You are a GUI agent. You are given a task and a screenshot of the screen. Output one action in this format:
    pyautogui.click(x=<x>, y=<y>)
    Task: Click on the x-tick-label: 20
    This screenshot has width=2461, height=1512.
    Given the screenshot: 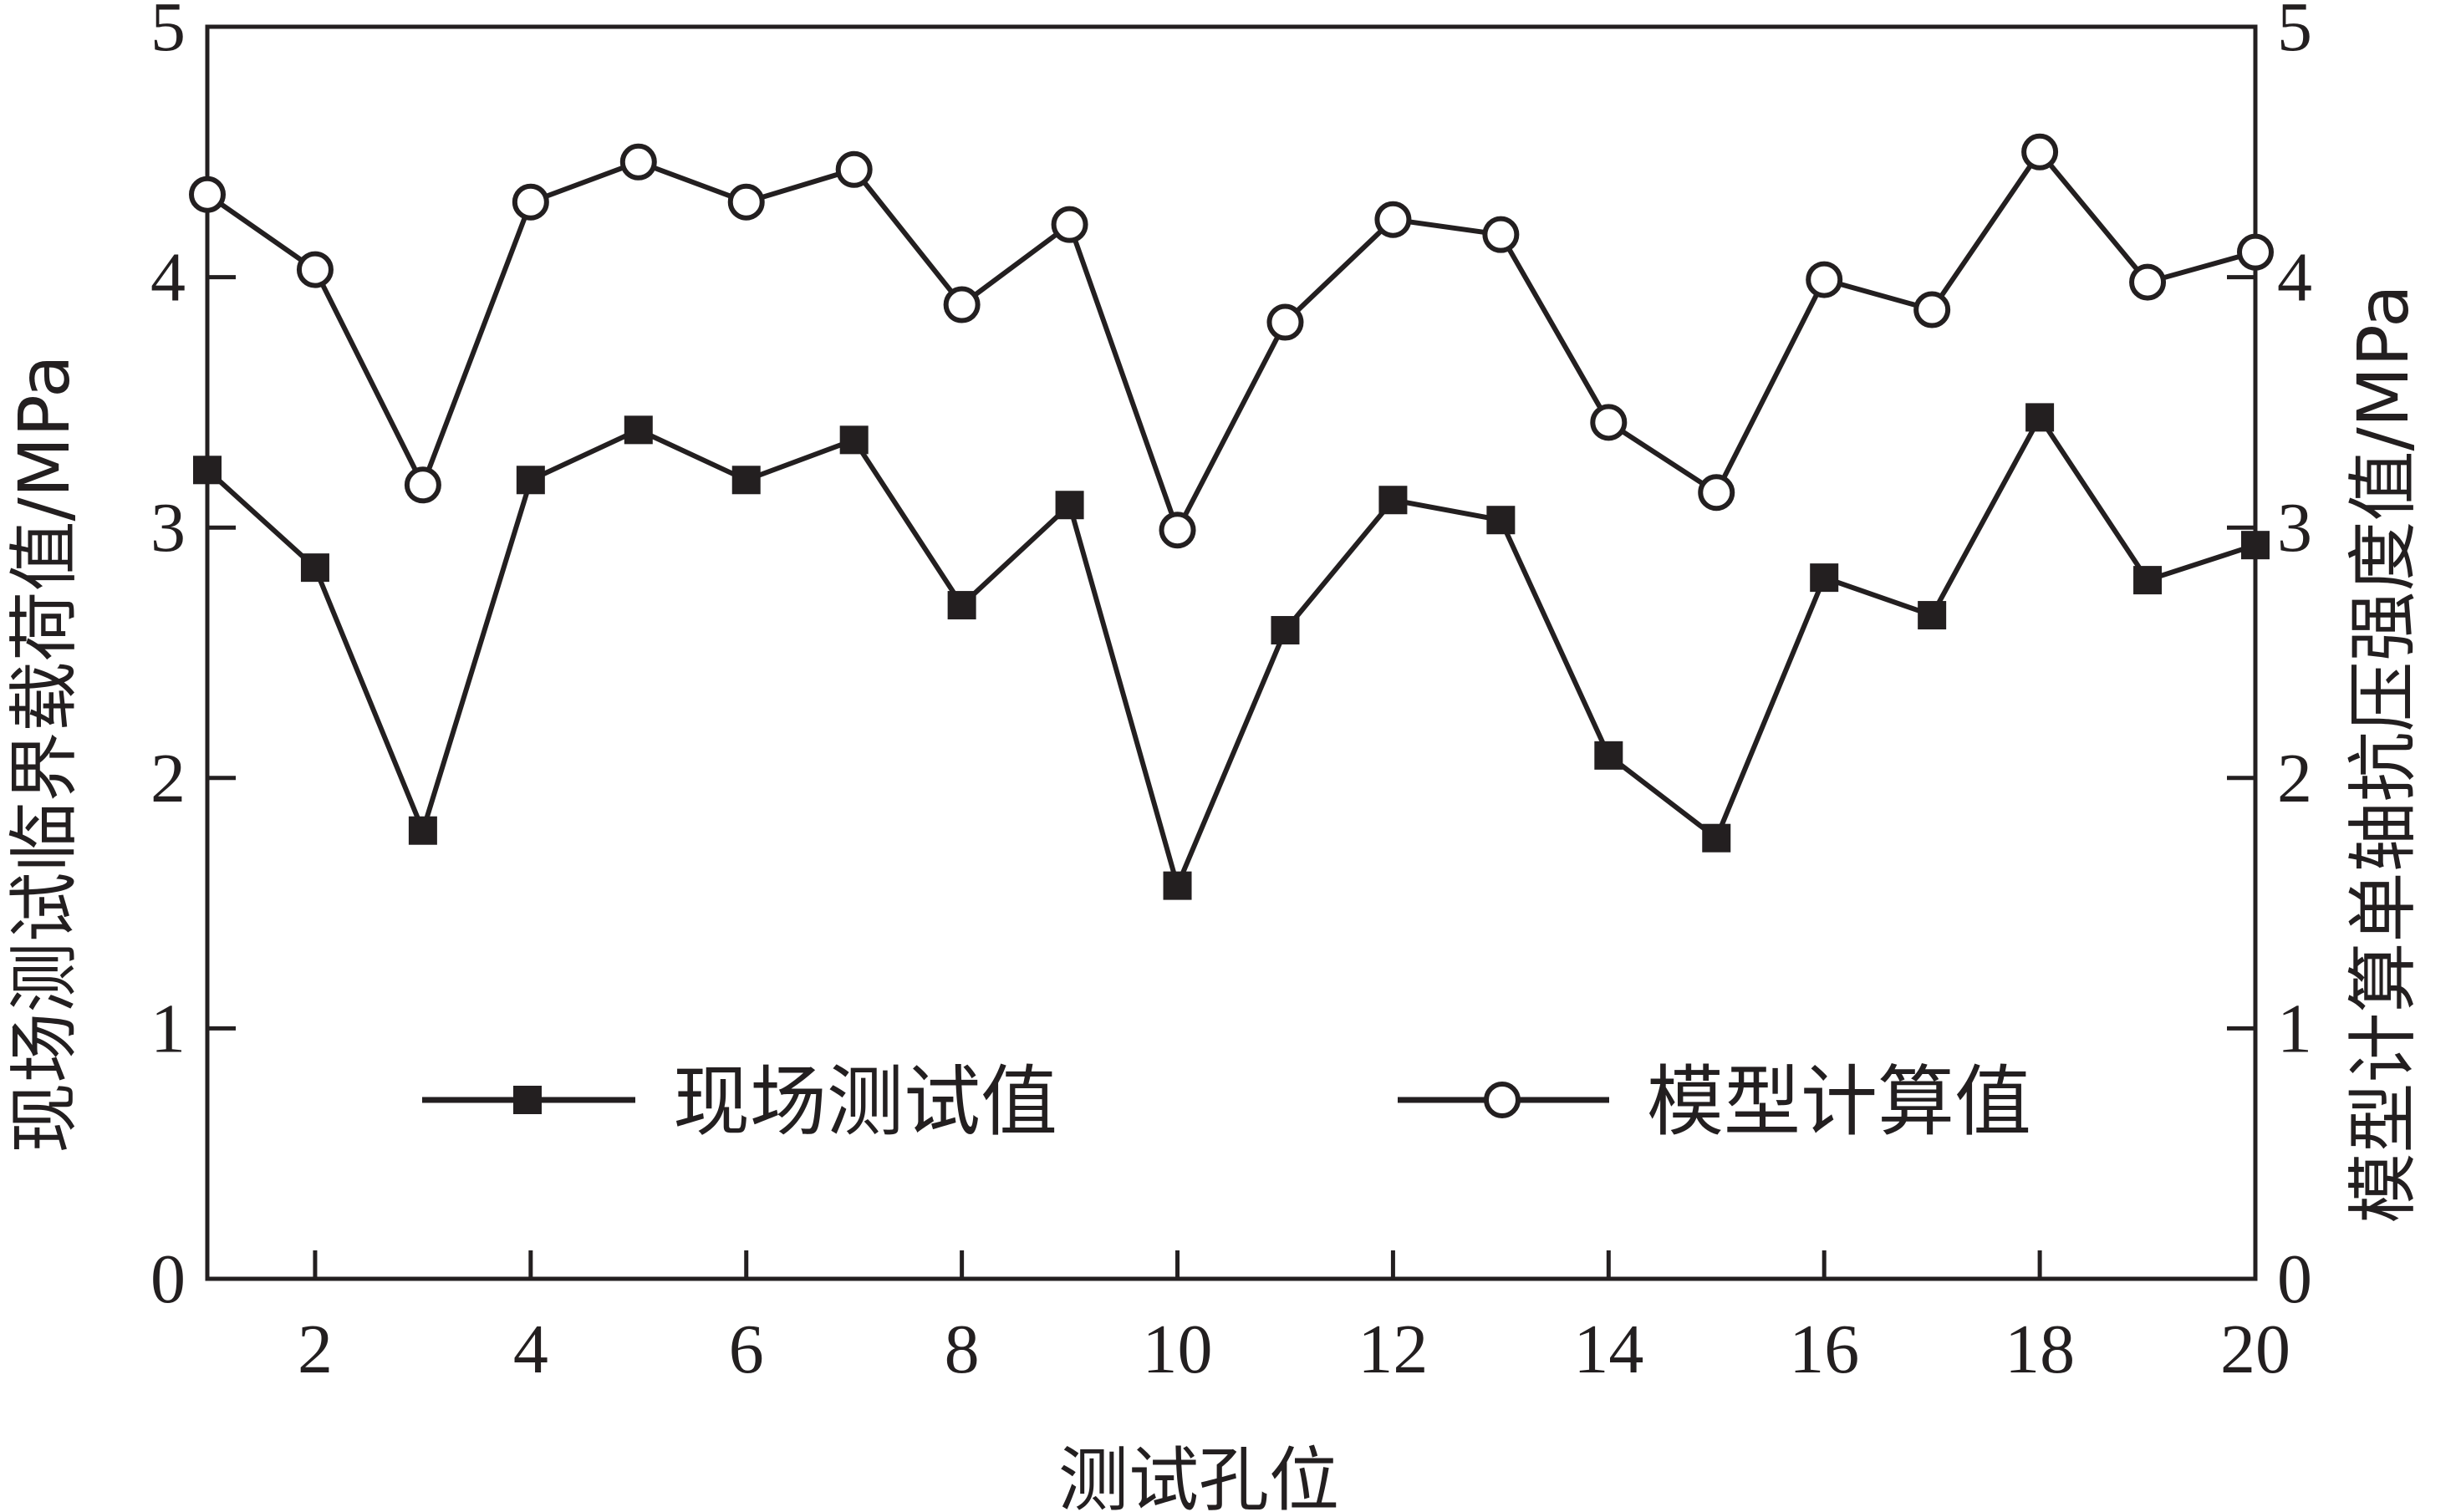 What is the action you would take?
    pyautogui.click(x=2255, y=1349)
    